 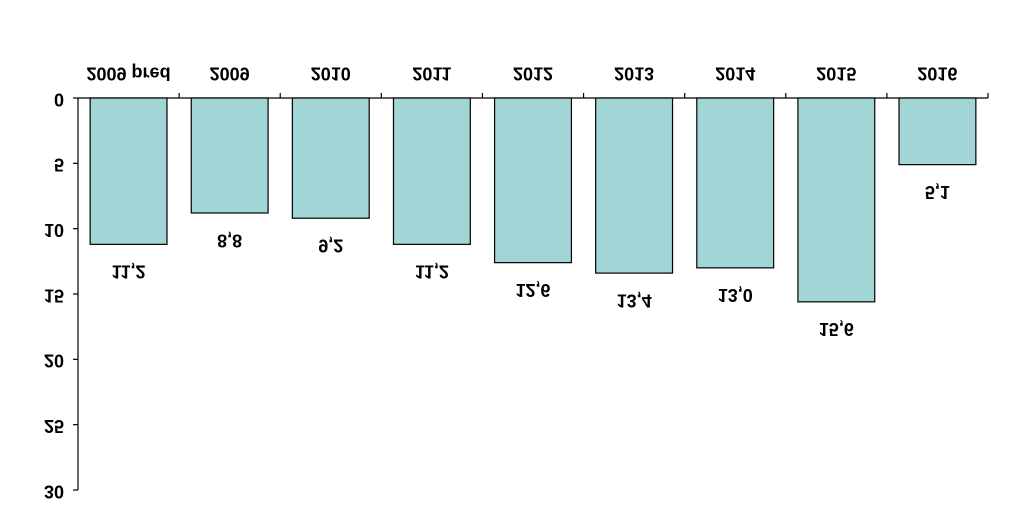 I want to click on x-tick-label: 2011, so click(x=431, y=73).